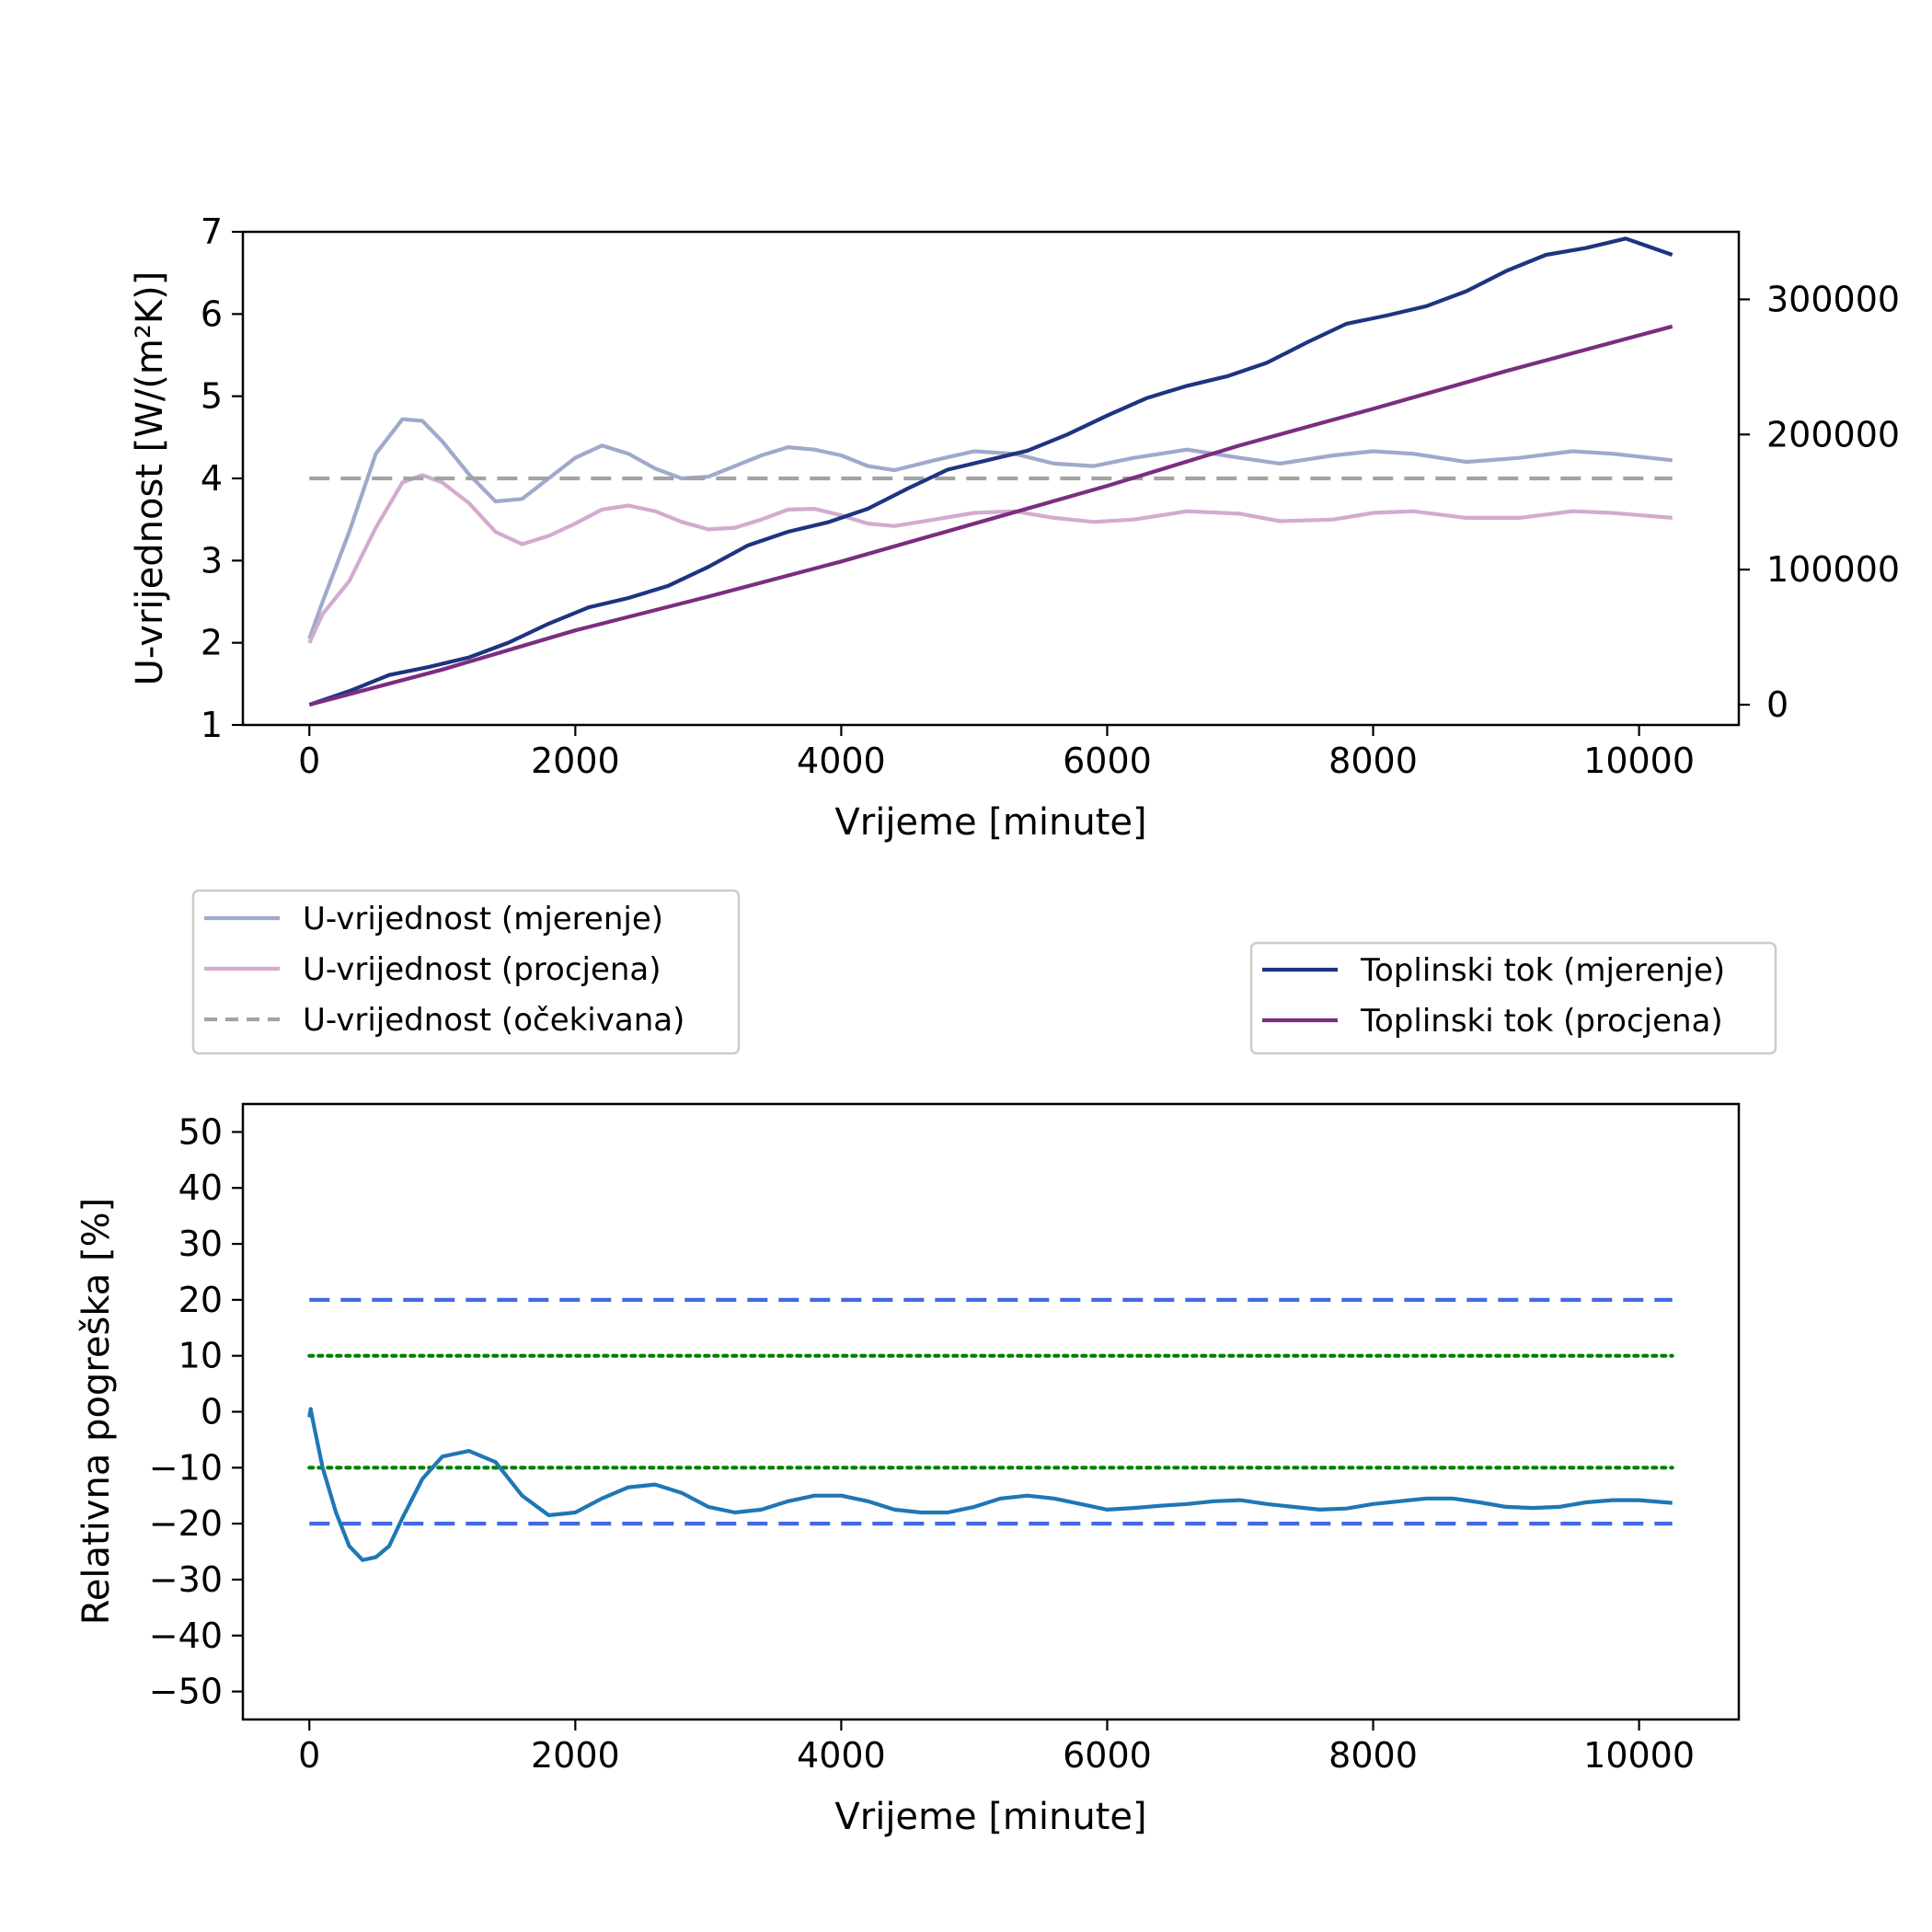 The width and height of the screenshot is (1932, 1932). I want to click on top-y-tick-label: 6, so click(212, 313).